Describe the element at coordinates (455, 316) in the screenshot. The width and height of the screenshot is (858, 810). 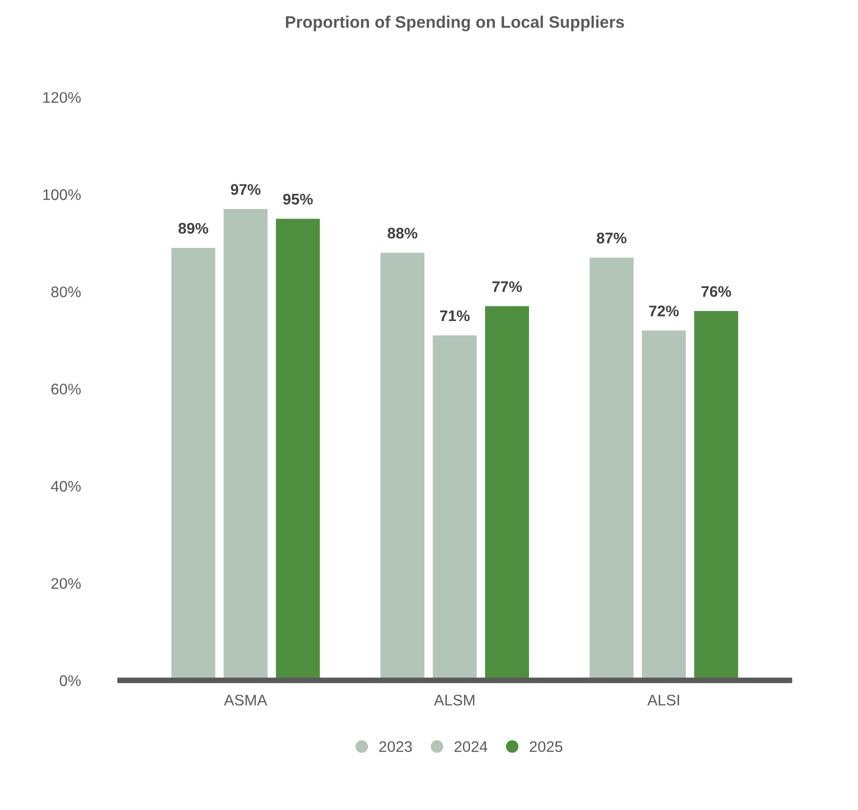
I see `data-label: 71%` at that location.